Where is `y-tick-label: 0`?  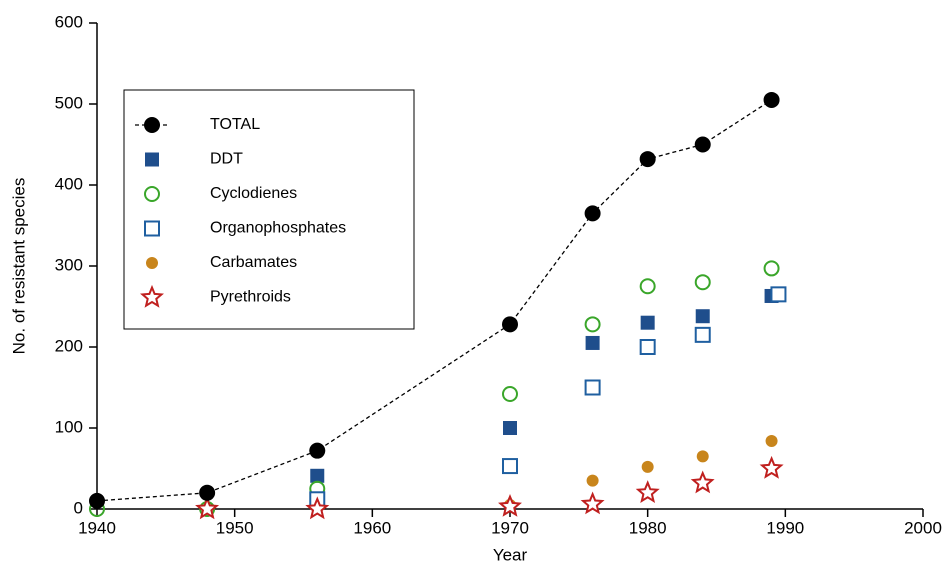 y-tick-label: 0 is located at coordinates (78, 507).